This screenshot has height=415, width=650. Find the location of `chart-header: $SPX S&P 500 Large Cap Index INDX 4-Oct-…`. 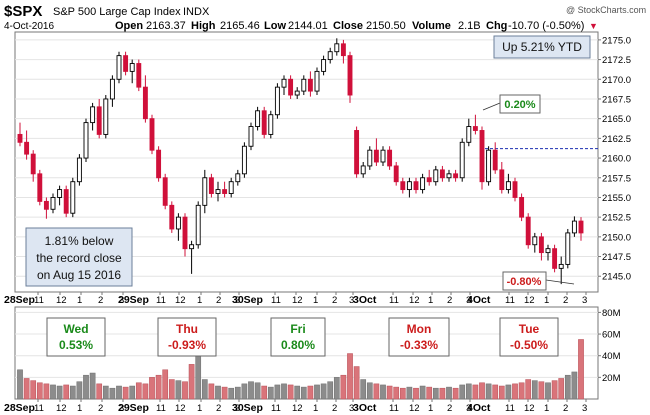

chart-header: $SPX S&P 500 Large Cap Index INDX 4-Oct-… is located at coordinates (325, 17).